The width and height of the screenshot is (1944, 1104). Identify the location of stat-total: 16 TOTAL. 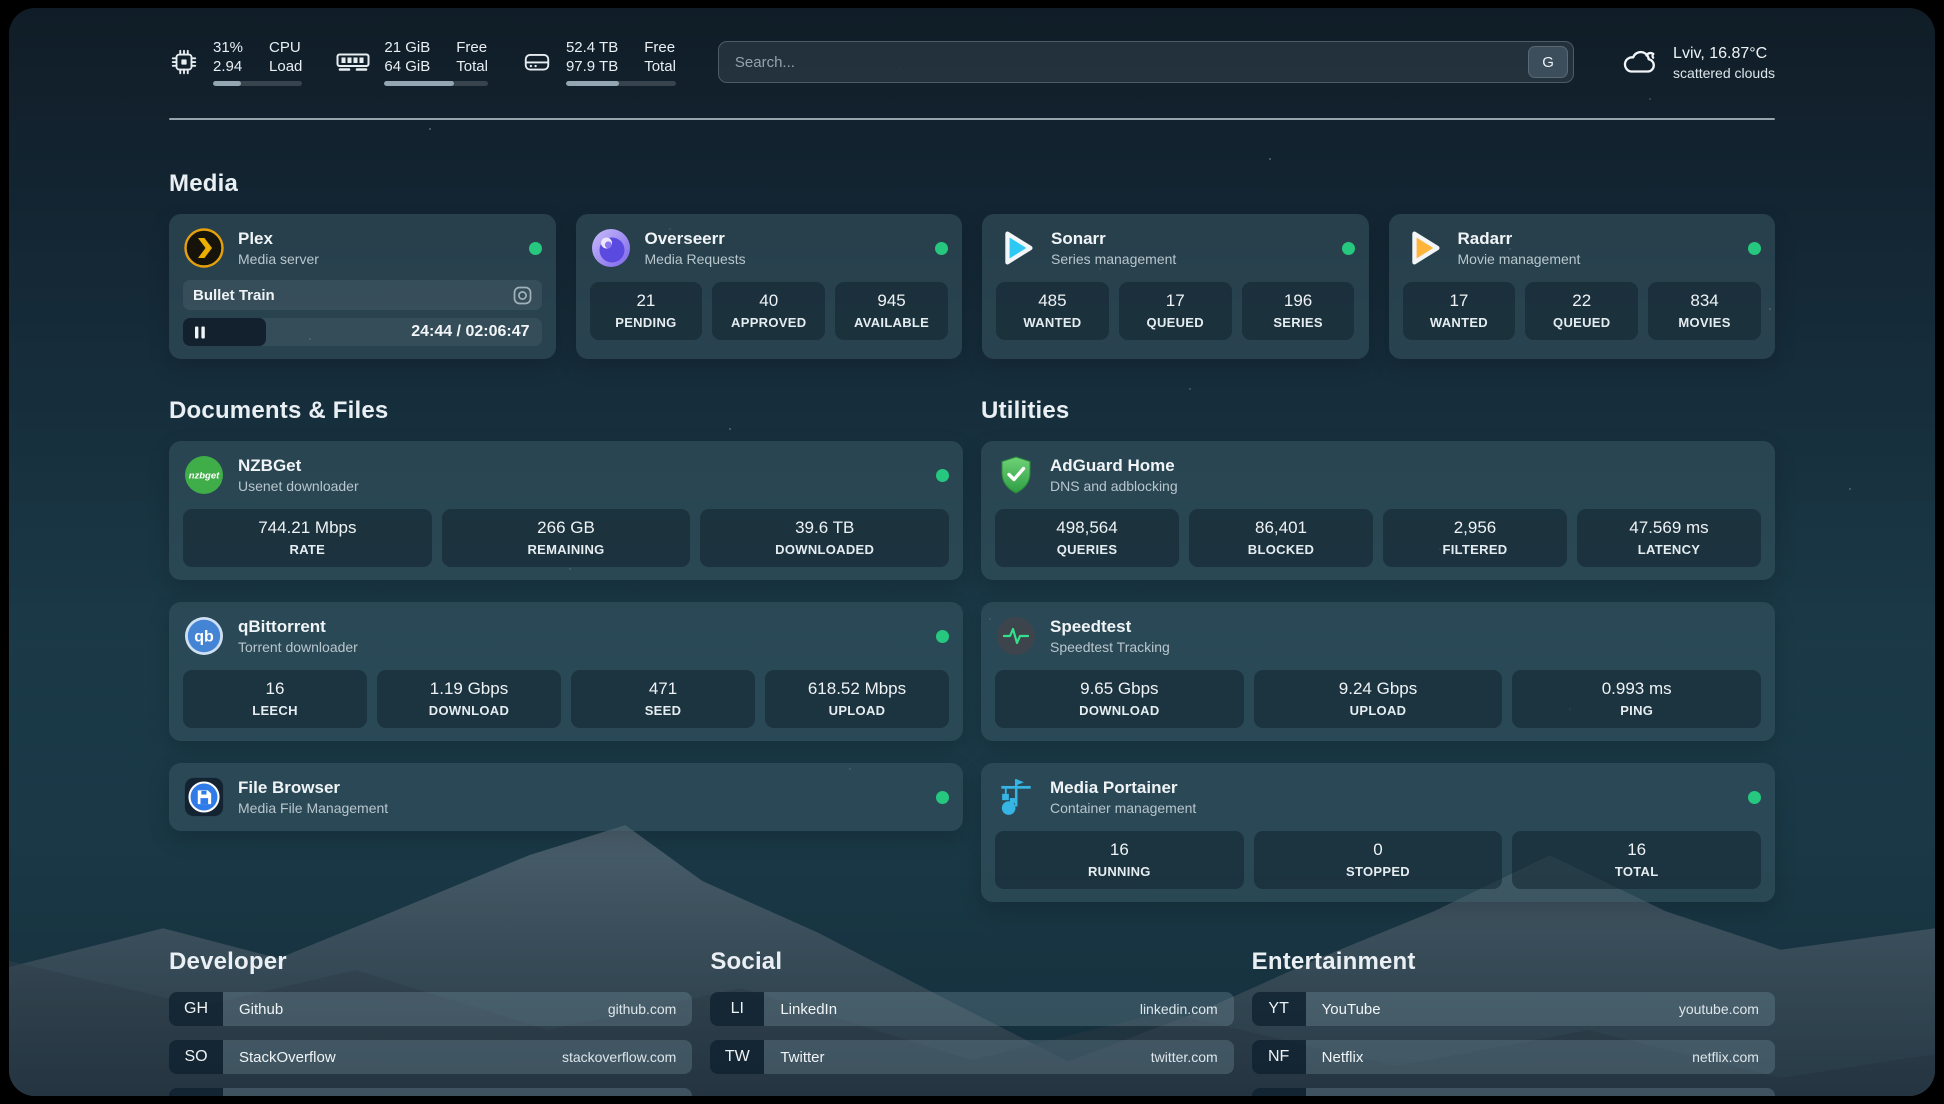
(1637, 860).